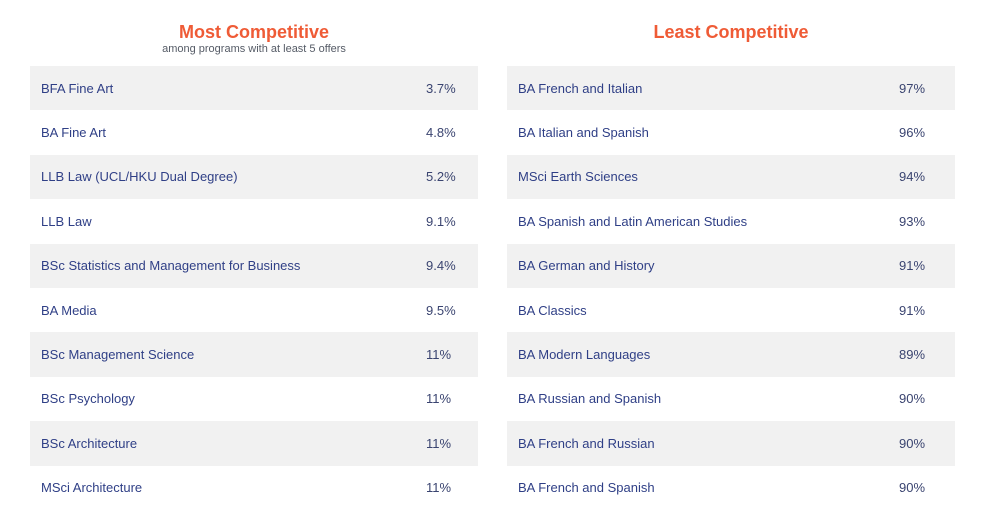 The width and height of the screenshot is (989, 527). What do you see at coordinates (441, 221) in the screenshot?
I see `offer-rate: 9.1%` at bounding box center [441, 221].